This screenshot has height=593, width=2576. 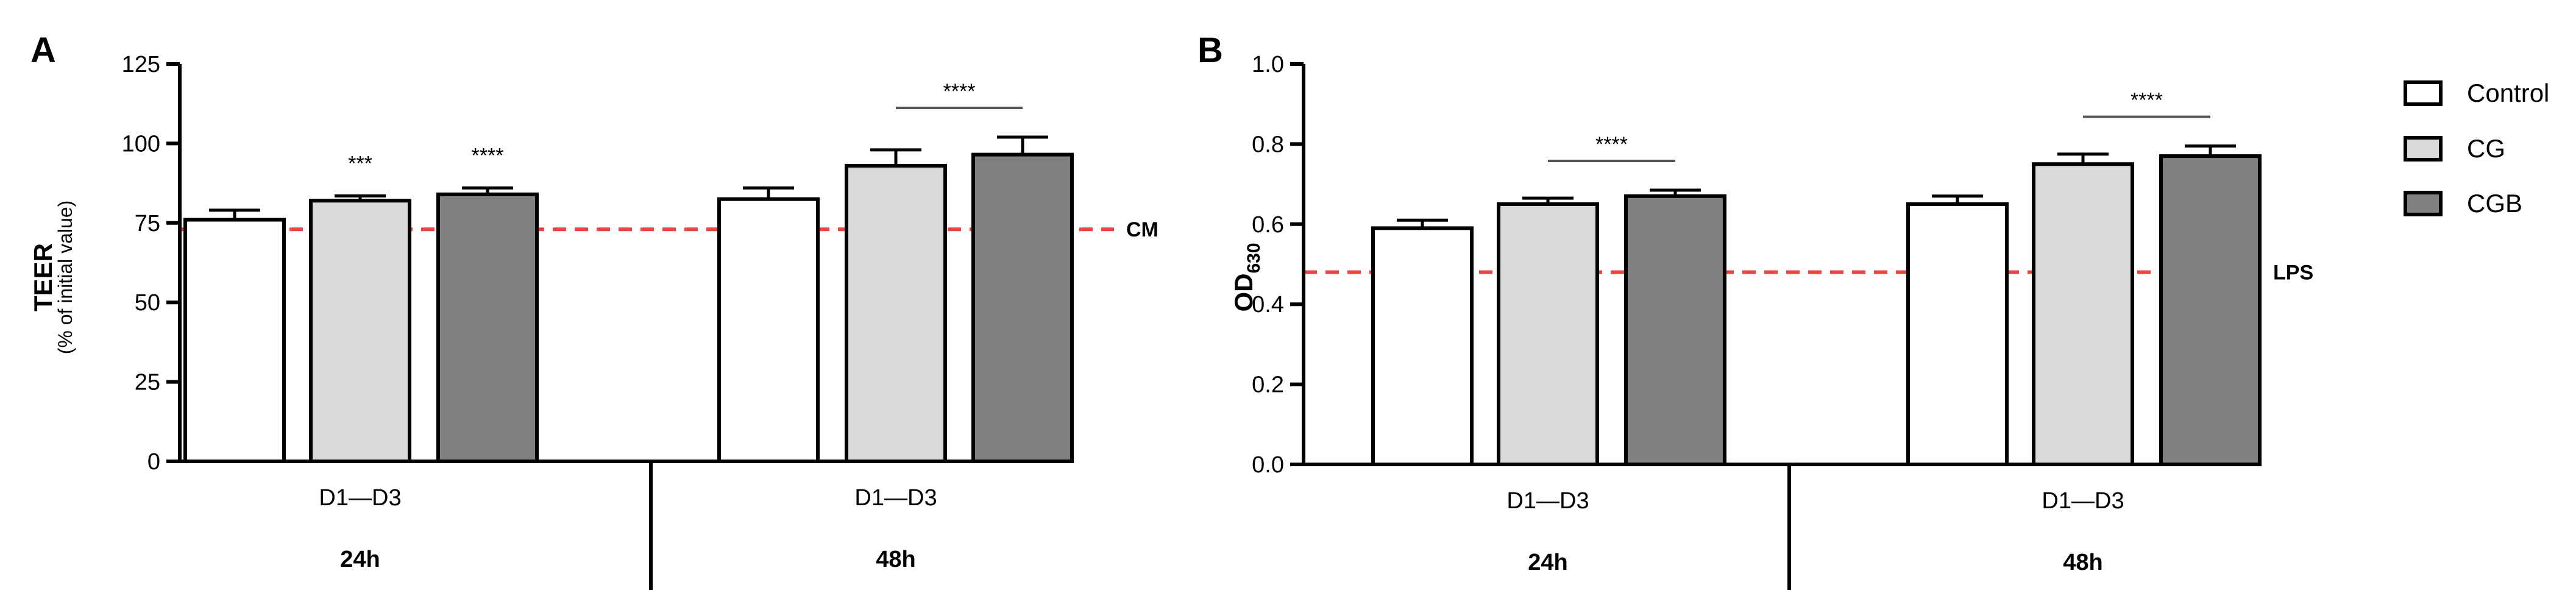 I want to click on legend-label-cgb: CGB, so click(x=2494, y=203).